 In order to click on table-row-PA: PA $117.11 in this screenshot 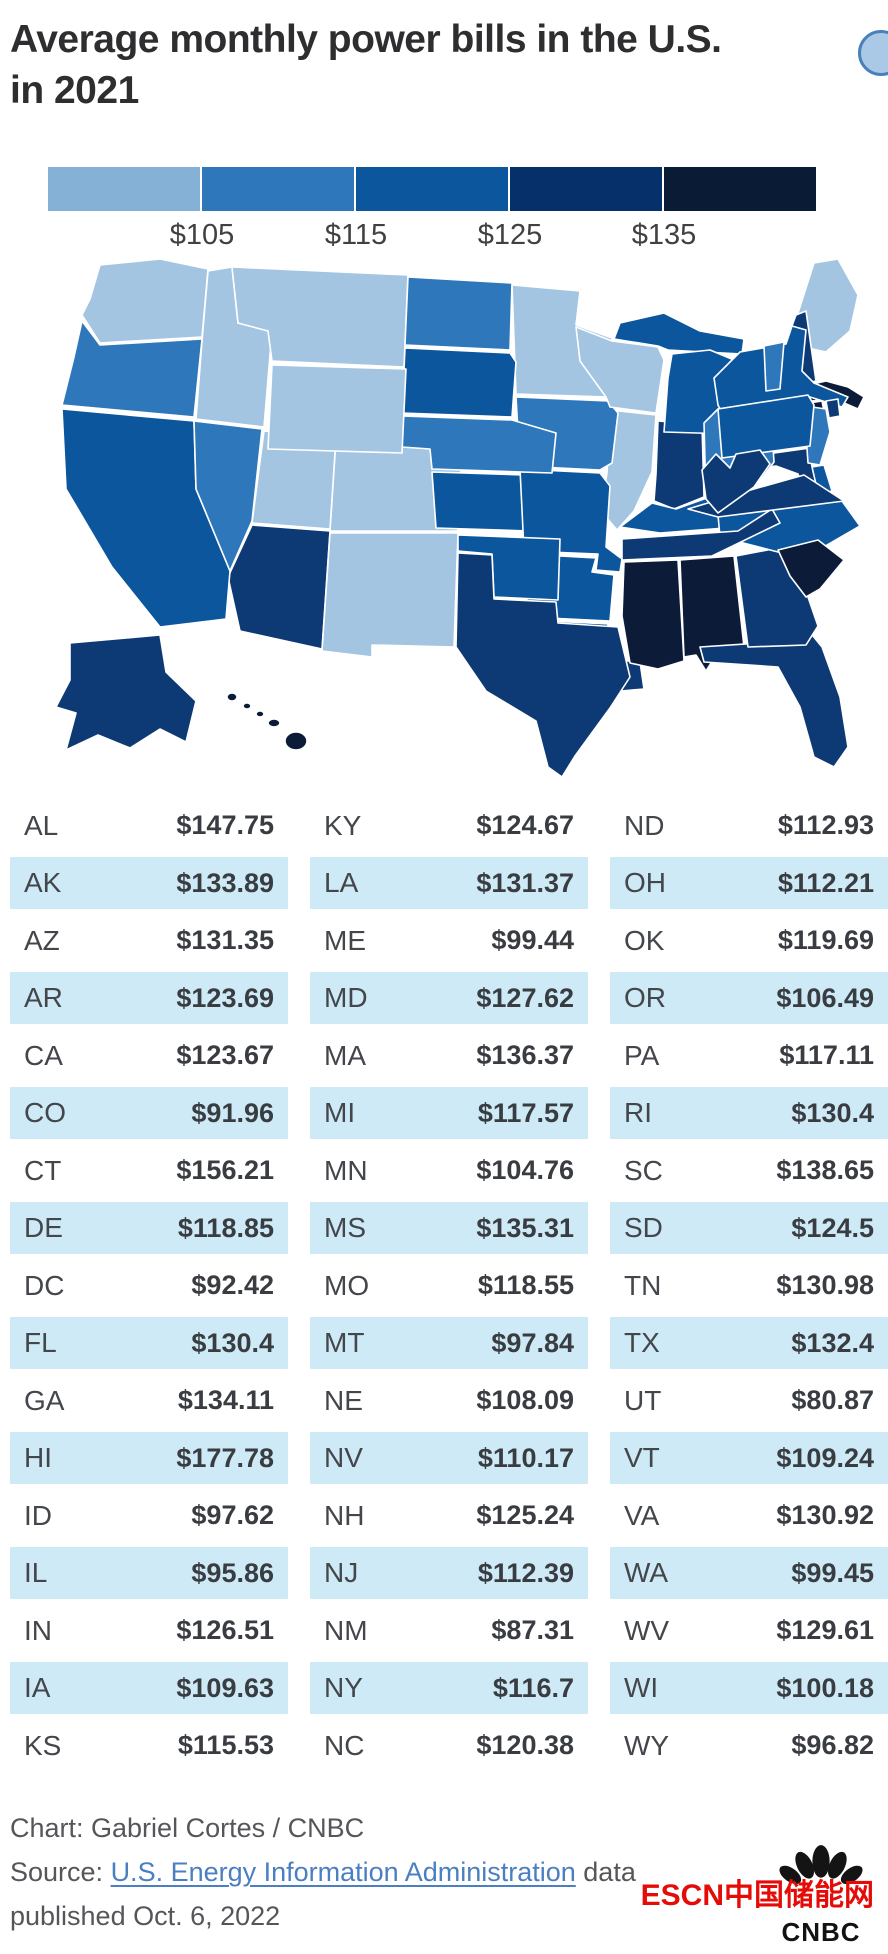, I will do `click(749, 1056)`.